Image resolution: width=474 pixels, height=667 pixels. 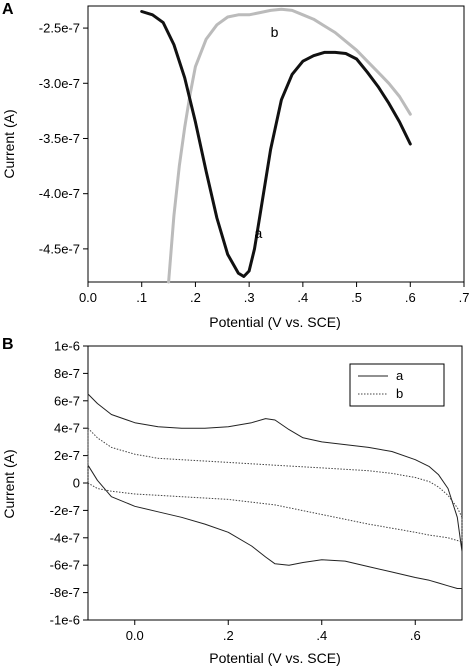 What do you see at coordinates (302, 297) in the screenshot?
I see `panel-a-x-tick-label: .4` at bounding box center [302, 297].